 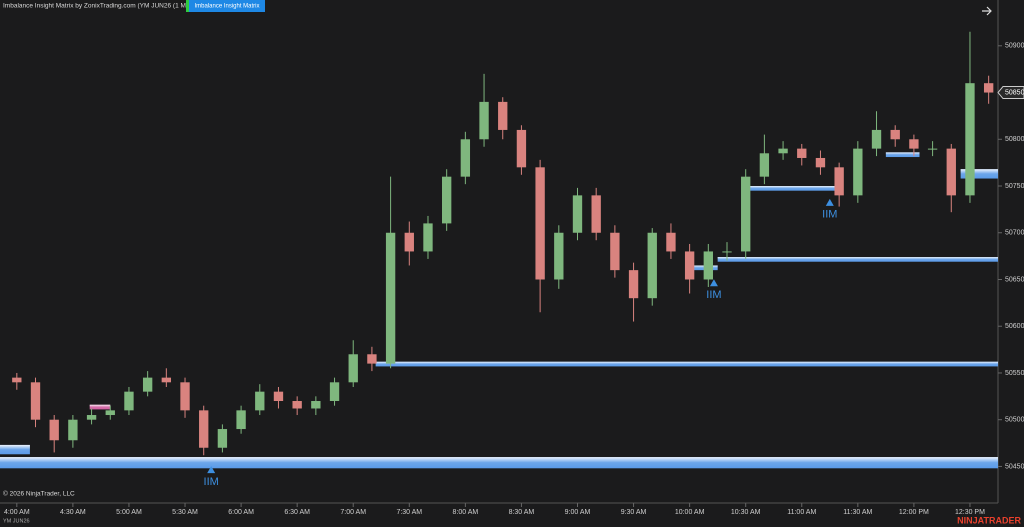 I want to click on x-tick-label: 5:30 AM, so click(x=185, y=512).